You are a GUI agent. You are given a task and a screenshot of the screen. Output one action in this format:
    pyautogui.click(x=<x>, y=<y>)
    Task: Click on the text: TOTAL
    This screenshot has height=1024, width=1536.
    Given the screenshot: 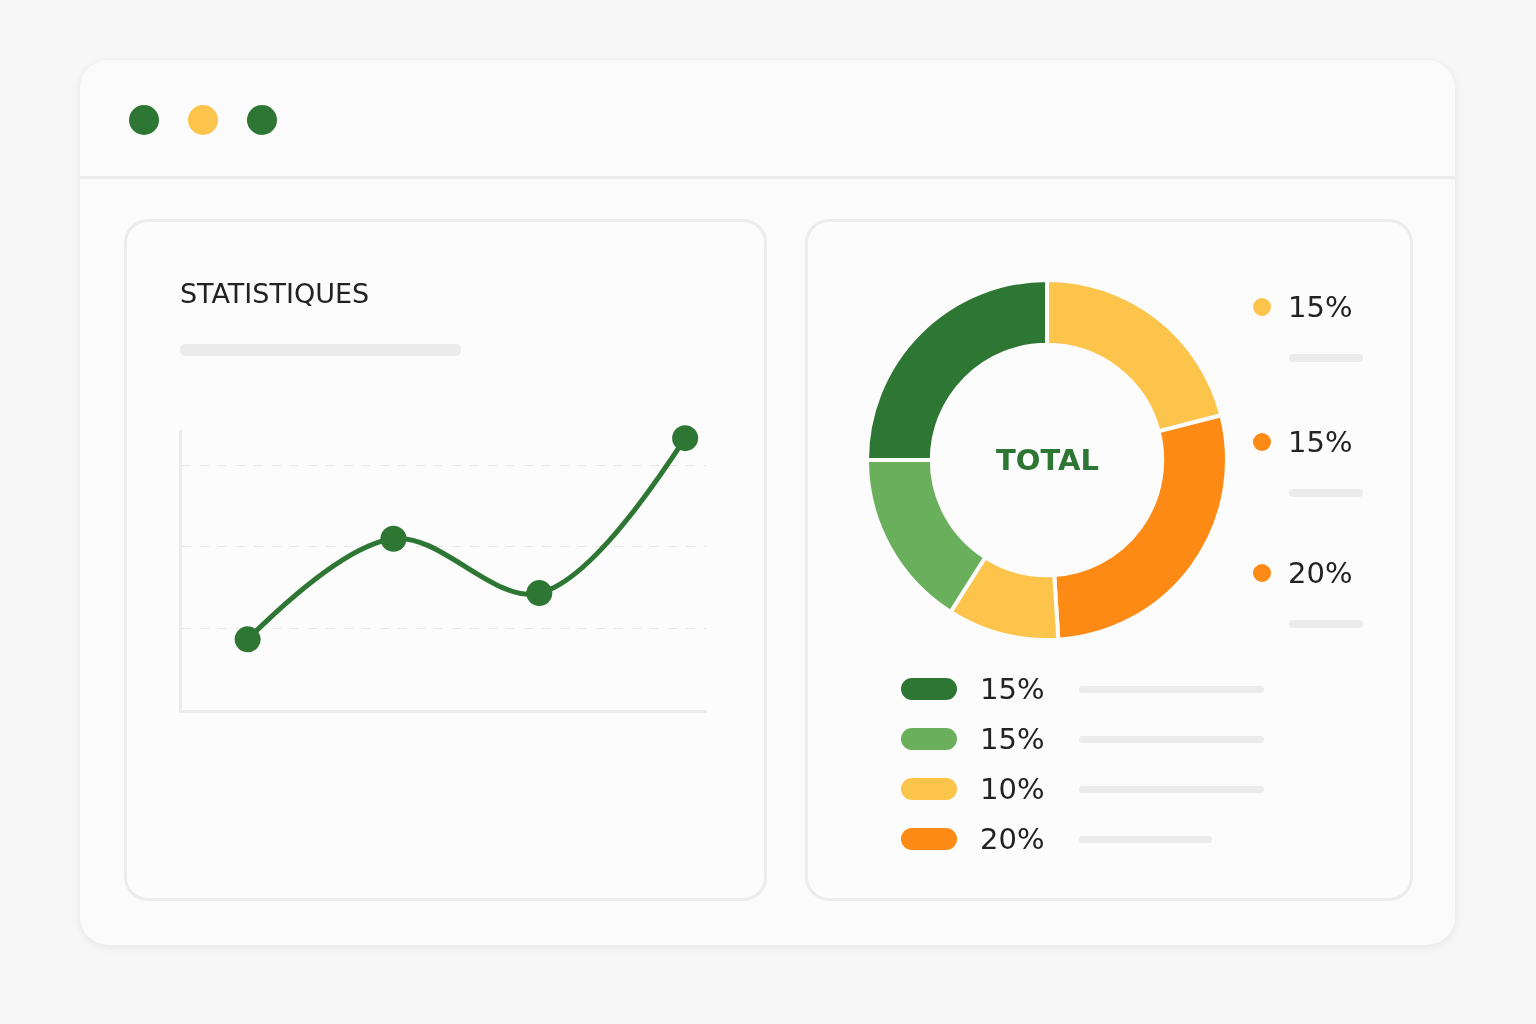 What is the action you would take?
    pyautogui.click(x=1047, y=460)
    